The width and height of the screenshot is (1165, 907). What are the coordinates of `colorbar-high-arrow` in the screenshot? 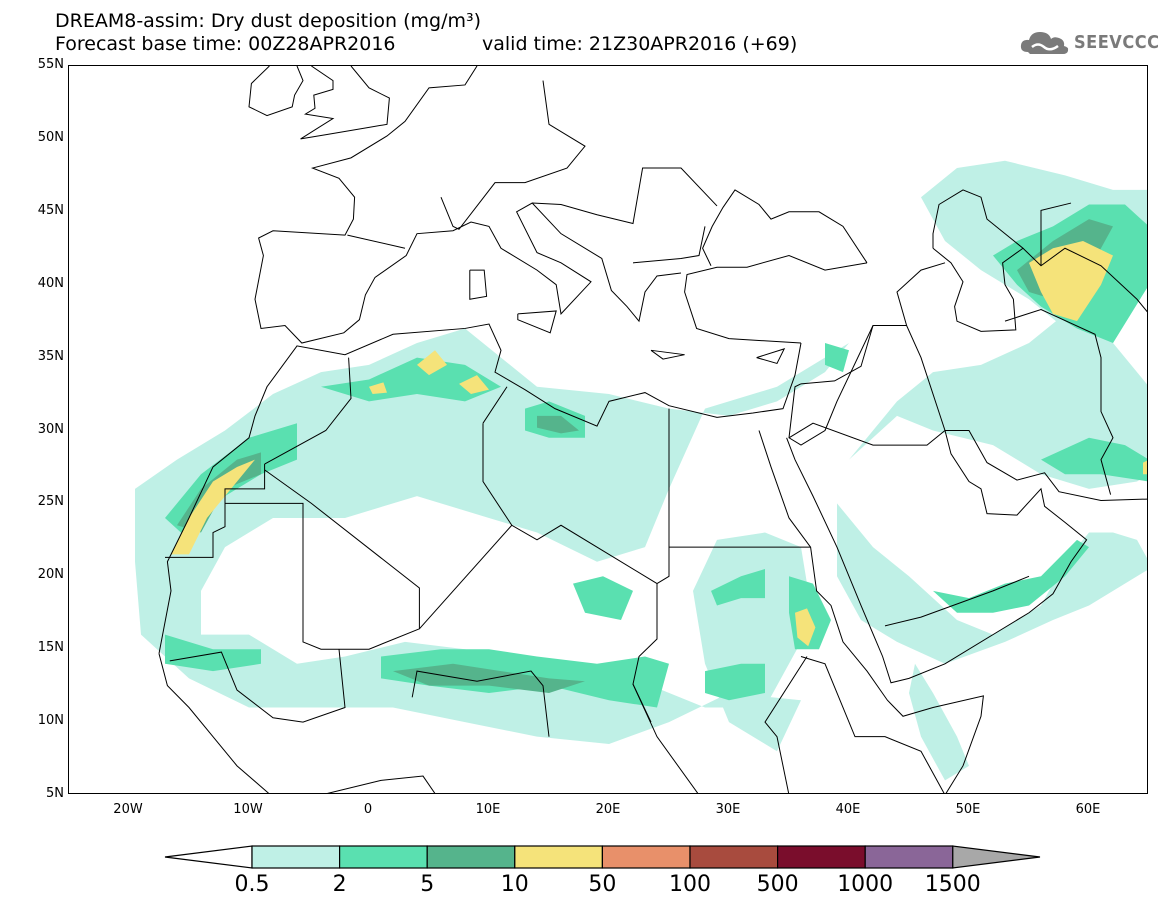 It's located at (996, 857).